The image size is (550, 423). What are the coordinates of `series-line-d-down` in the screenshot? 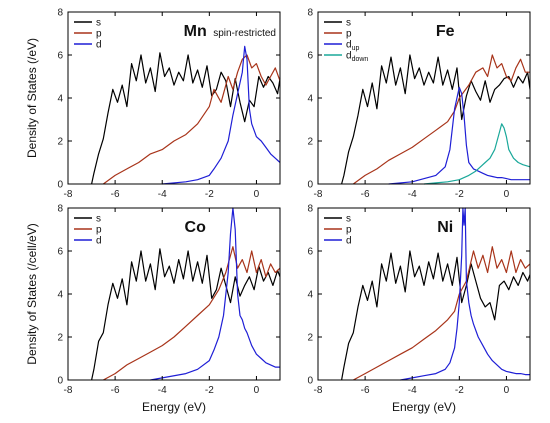 It's located at (477, 154).